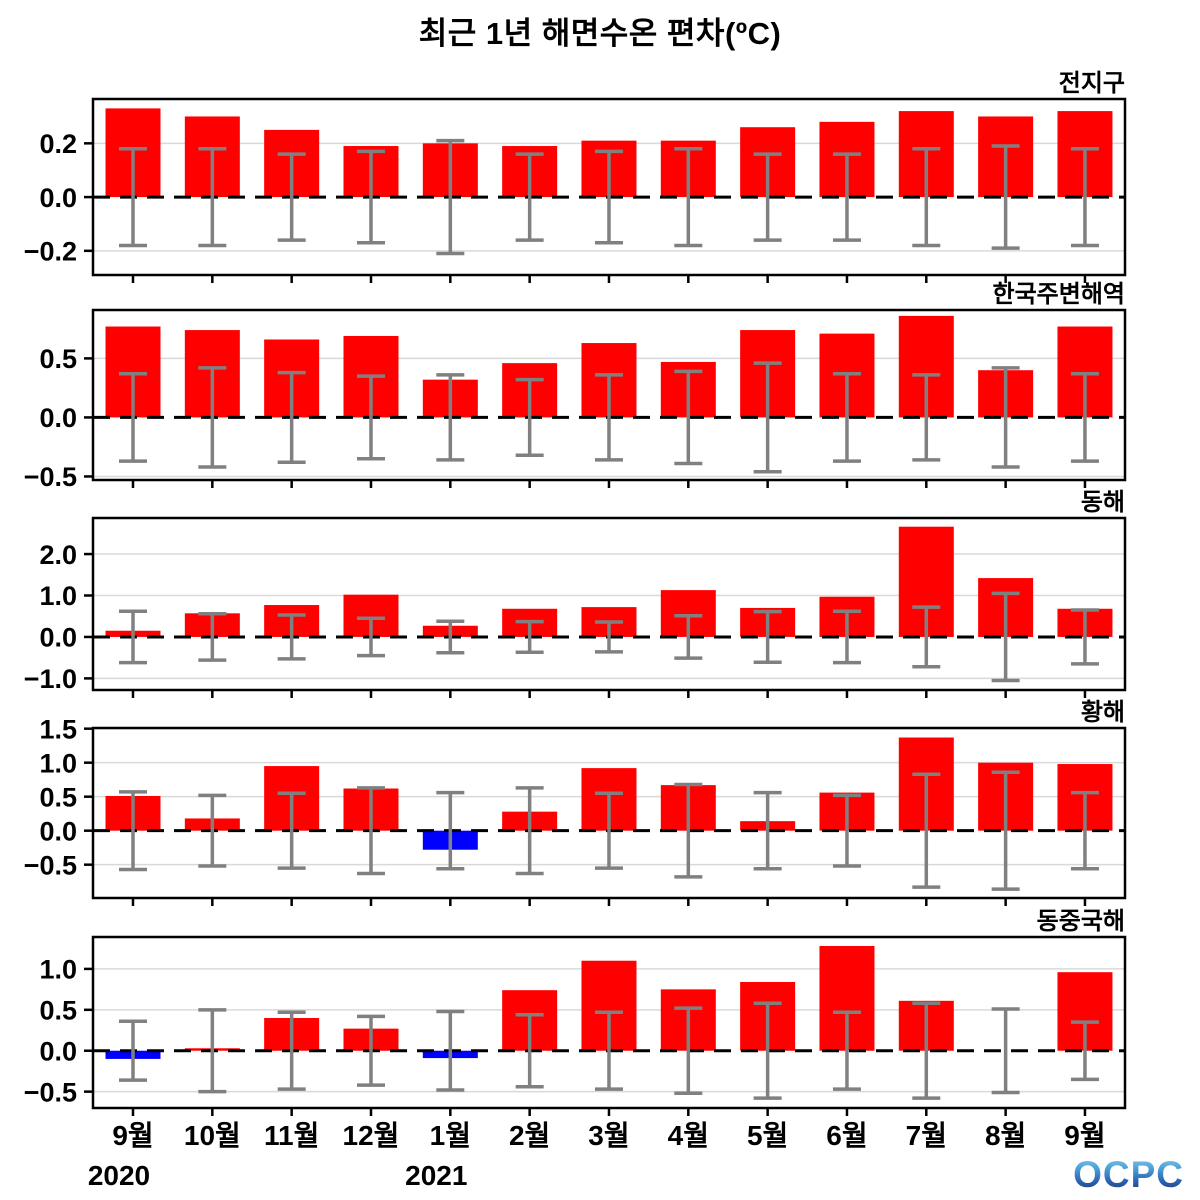 Image resolution: width=1200 pixels, height=1200 pixels. What do you see at coordinates (1103, 502) in the screenshot?
I see `panel-label: 동해` at bounding box center [1103, 502].